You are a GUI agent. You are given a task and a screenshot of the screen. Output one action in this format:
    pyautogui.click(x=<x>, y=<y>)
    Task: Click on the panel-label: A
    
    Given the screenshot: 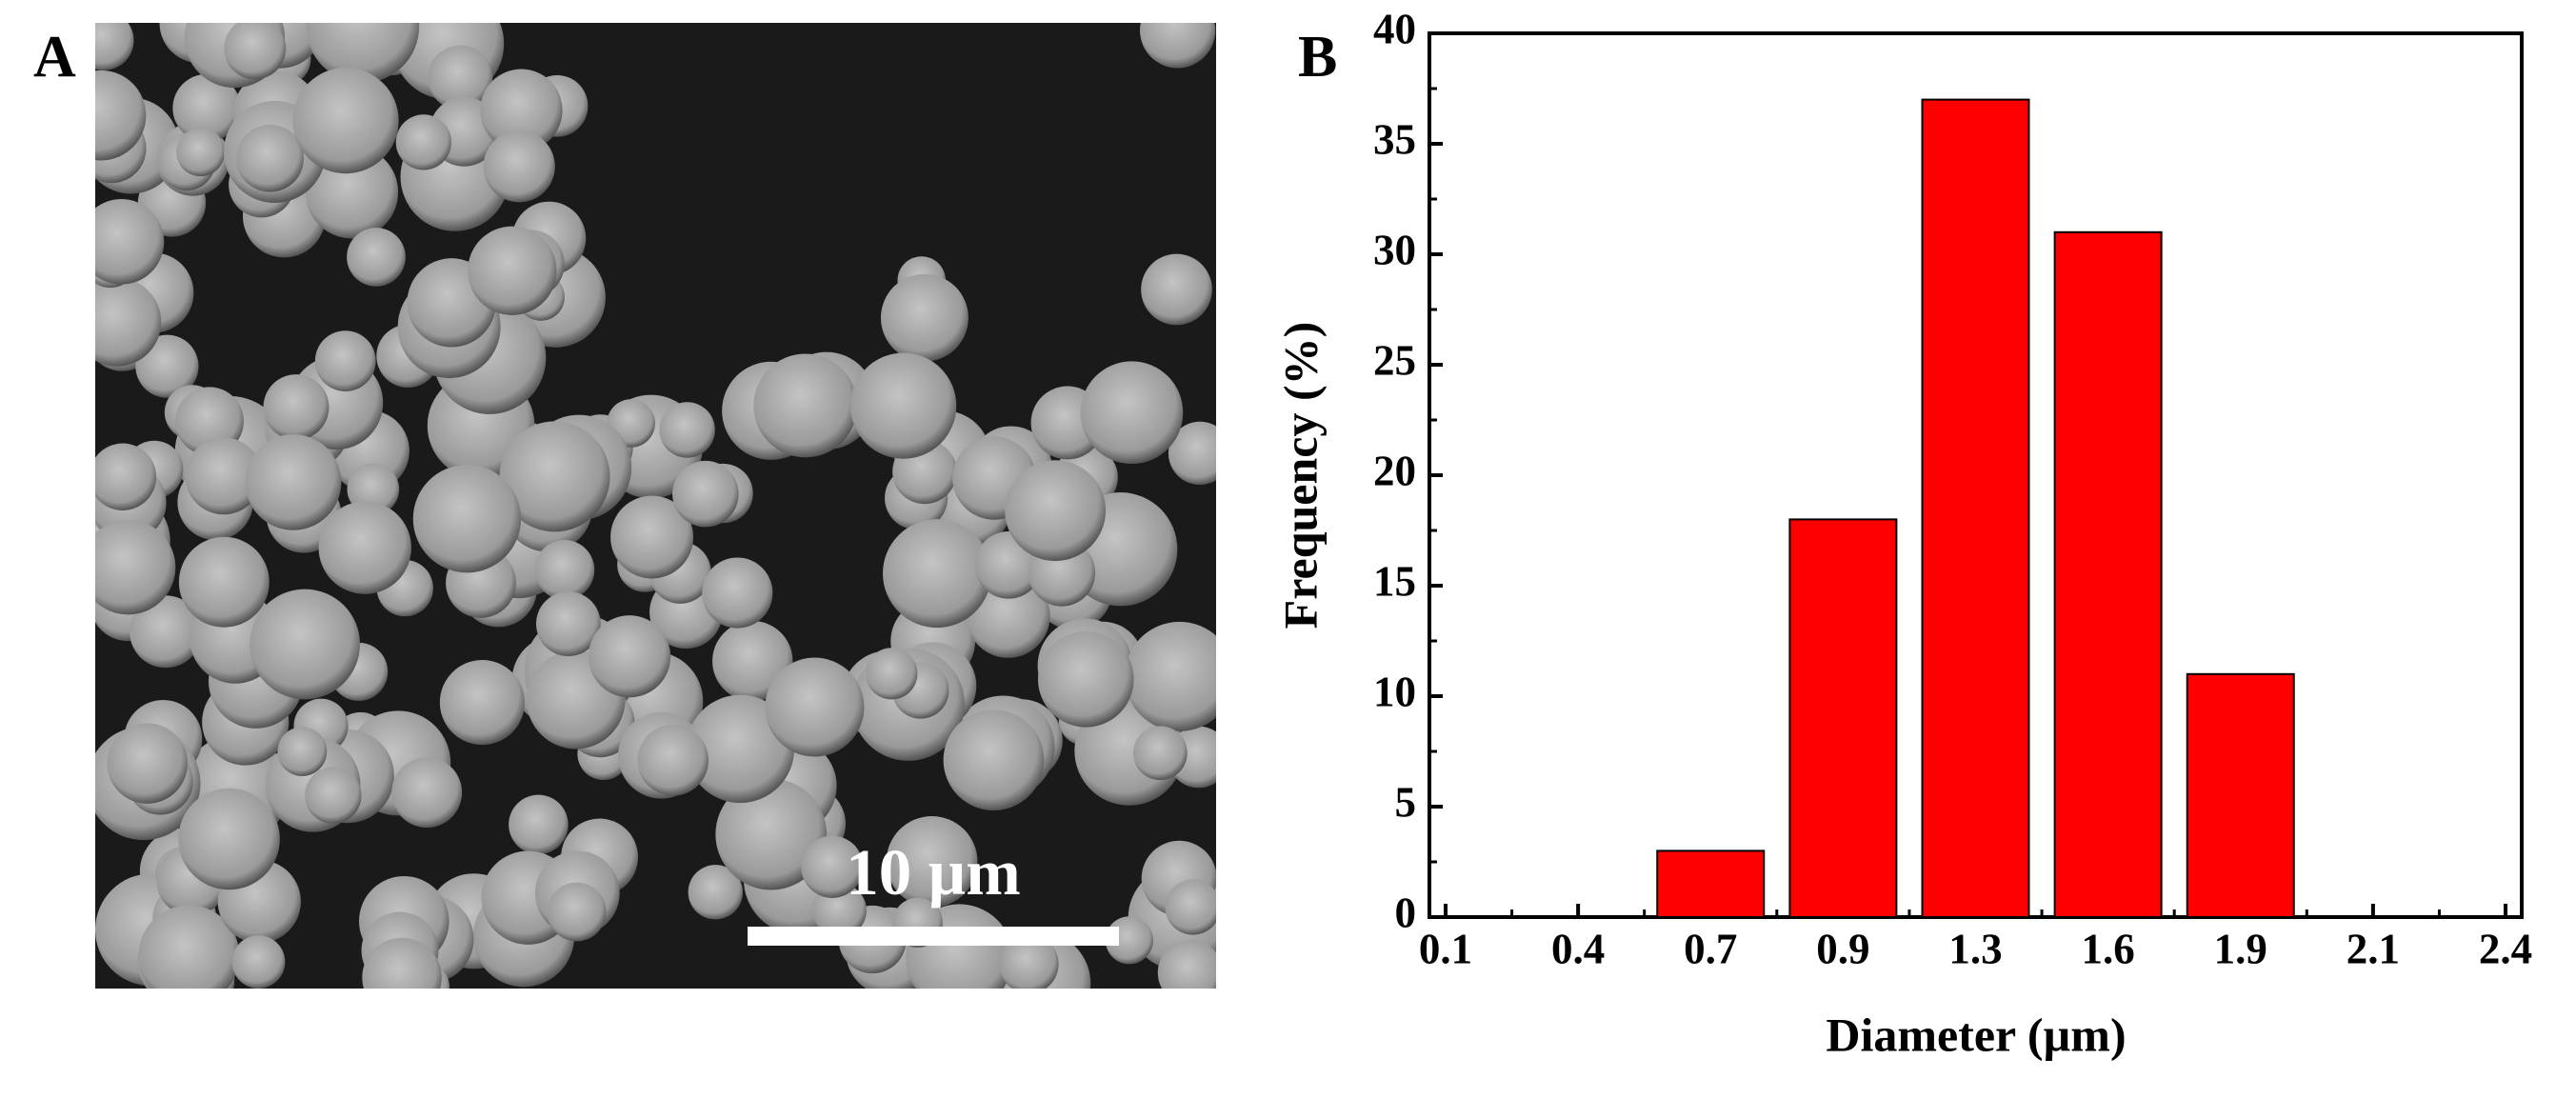 What is the action you would take?
    pyautogui.click(x=55, y=57)
    